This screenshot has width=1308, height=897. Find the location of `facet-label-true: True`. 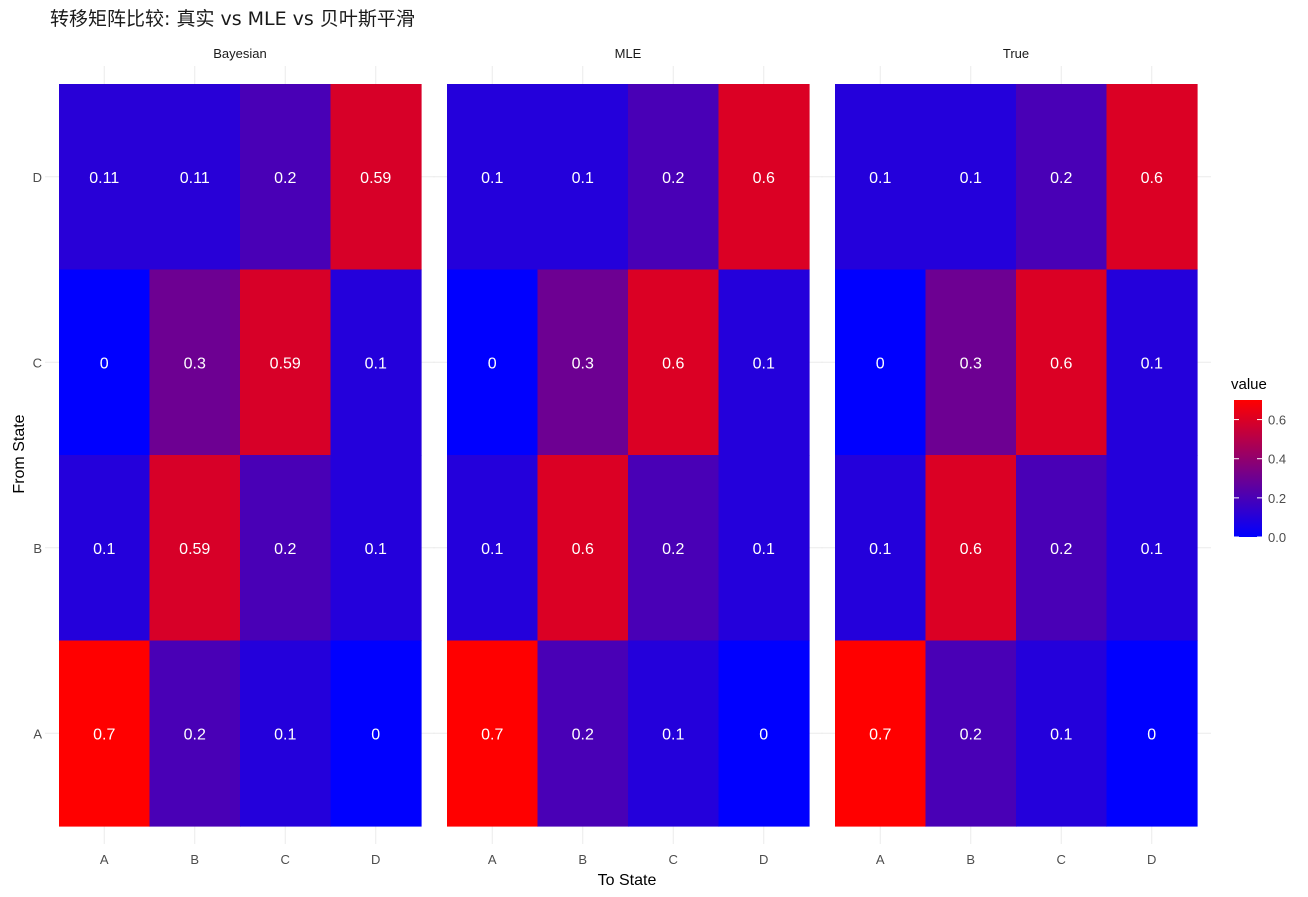

facet-label-true: True is located at coordinates (1016, 53).